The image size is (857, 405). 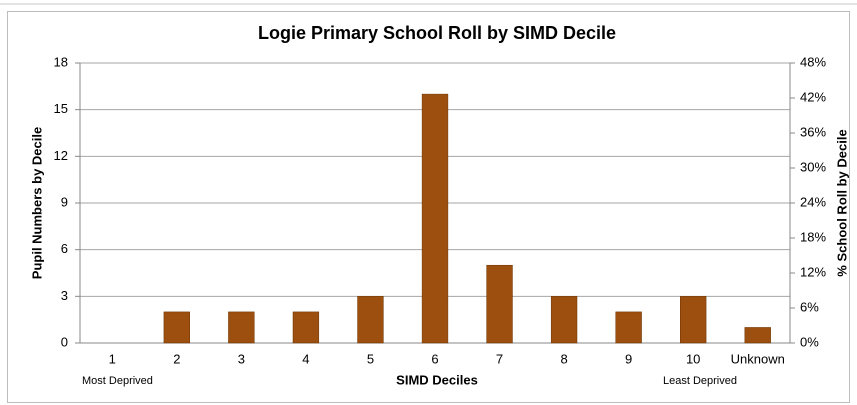 What do you see at coordinates (61, 108) in the screenshot?
I see `y-tick-label: 15` at bounding box center [61, 108].